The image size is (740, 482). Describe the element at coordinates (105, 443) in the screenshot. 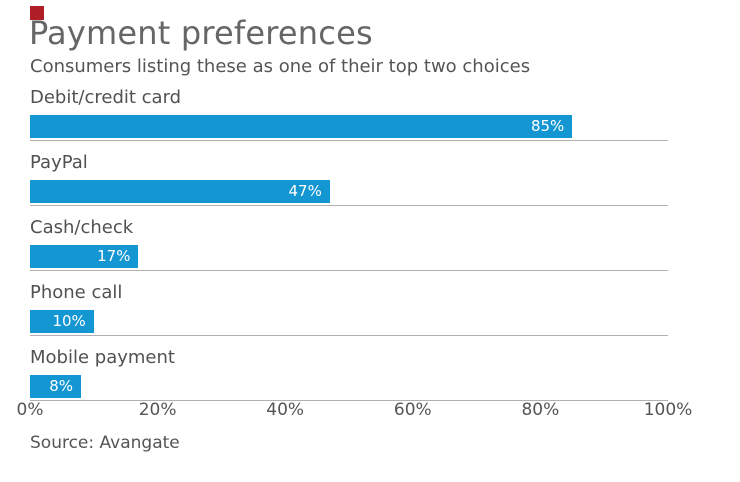

I see `source-credit: Source: Avangate` at that location.